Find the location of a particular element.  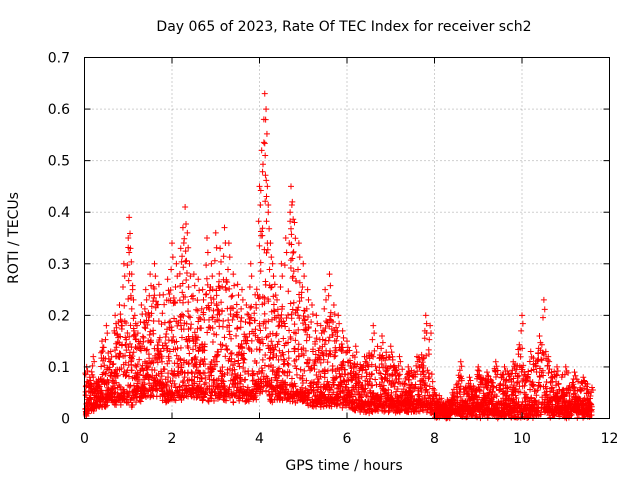

y-tick-label: 0.2 is located at coordinates (59, 316).